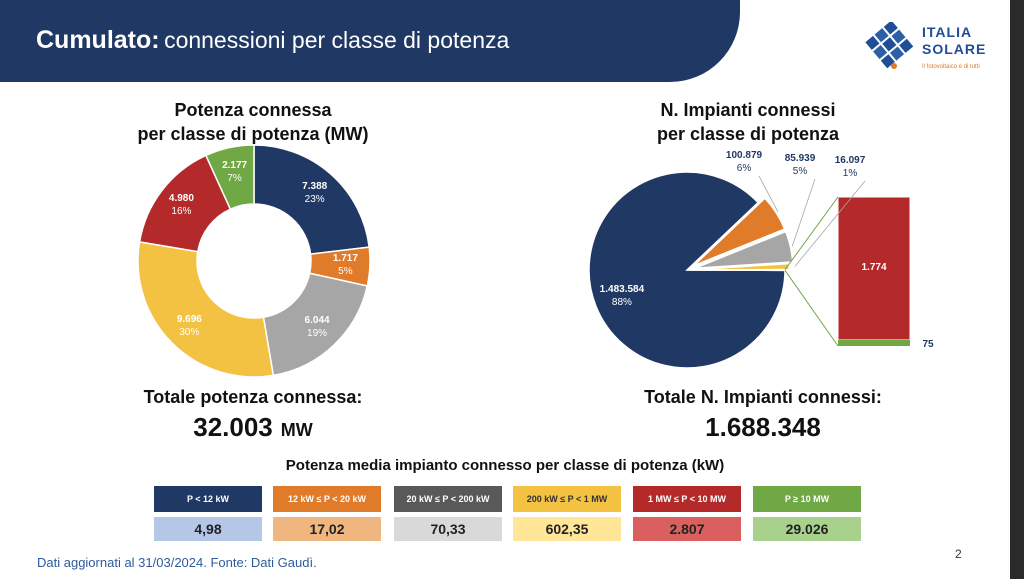 The image size is (1024, 579). What do you see at coordinates (748, 110) in the screenshot?
I see `pie-title-line1: N. Impianti connessi` at bounding box center [748, 110].